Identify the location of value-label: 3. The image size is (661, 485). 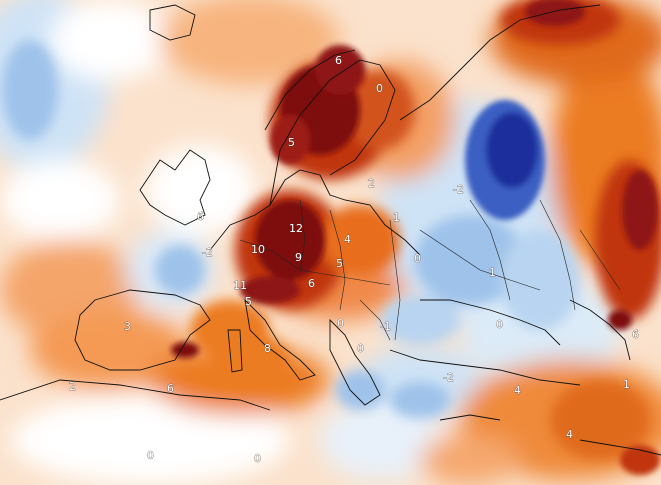
(127, 326).